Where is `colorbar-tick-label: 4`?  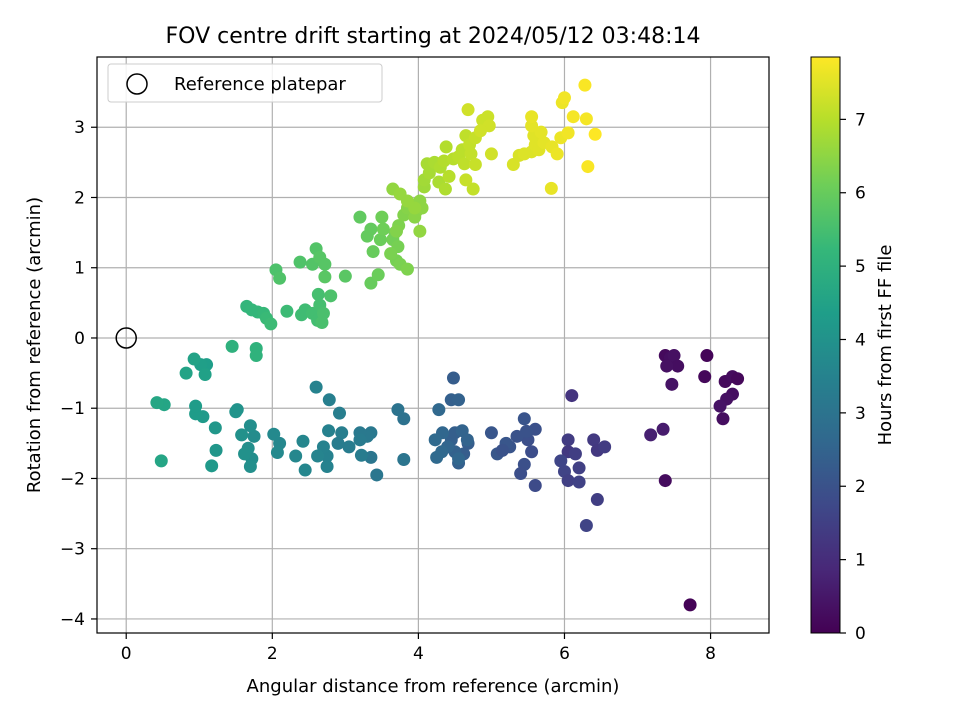 colorbar-tick-label: 4 is located at coordinates (860, 340).